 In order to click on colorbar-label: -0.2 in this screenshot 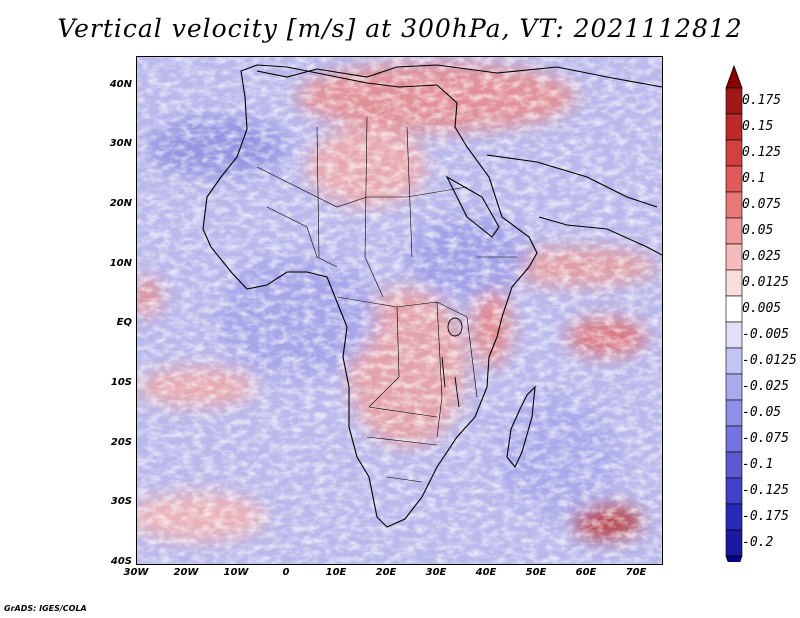, I will do `click(758, 542)`.